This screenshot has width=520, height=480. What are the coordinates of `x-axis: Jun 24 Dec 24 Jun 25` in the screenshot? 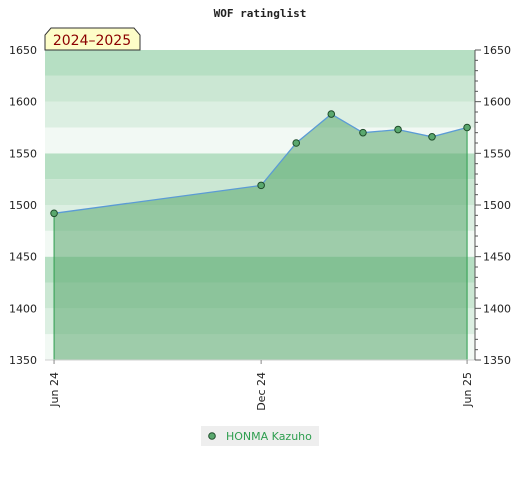 It's located at (261, 385).